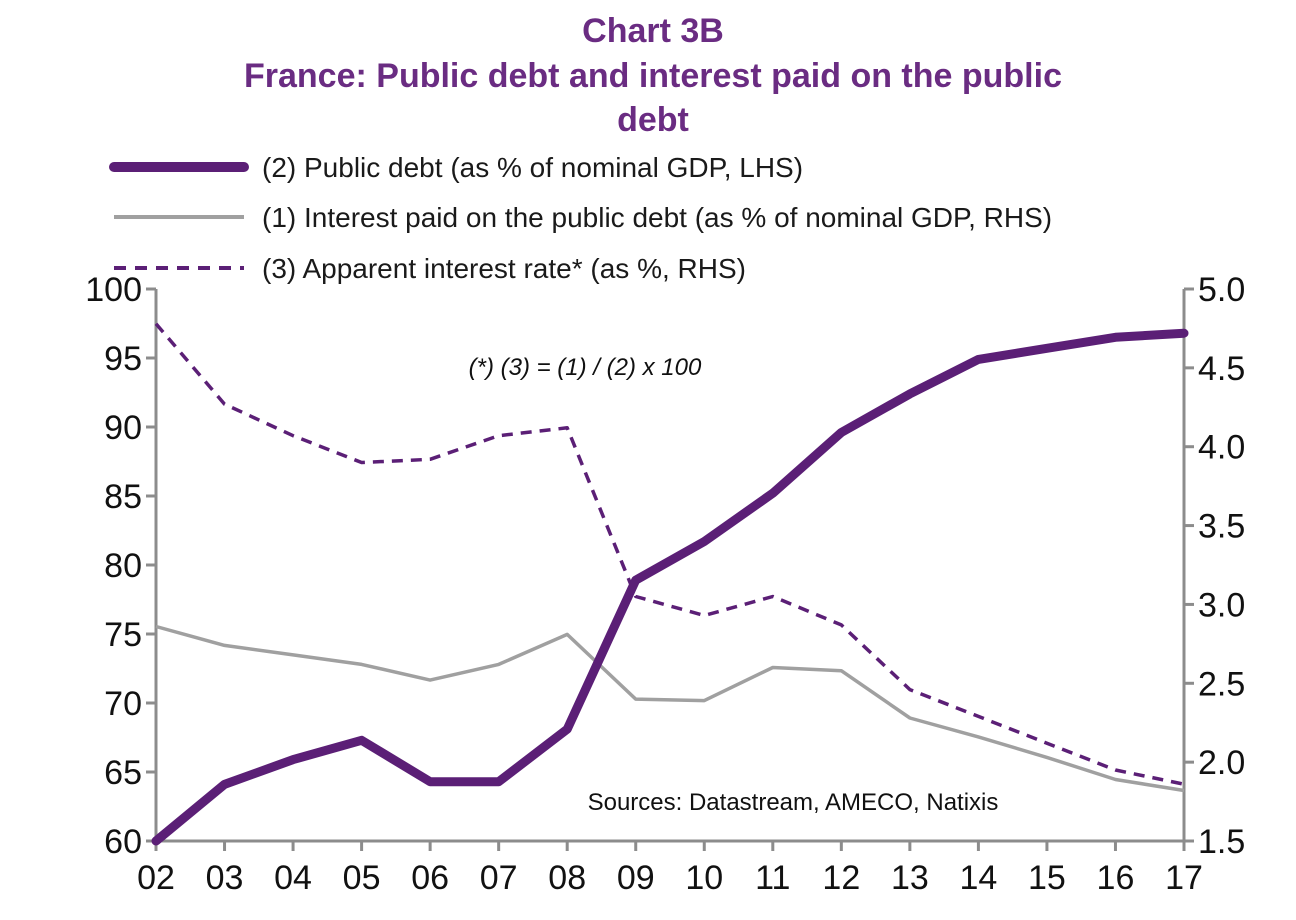 The image size is (1296, 920). I want to click on x-tick-label: 03, so click(225, 878).